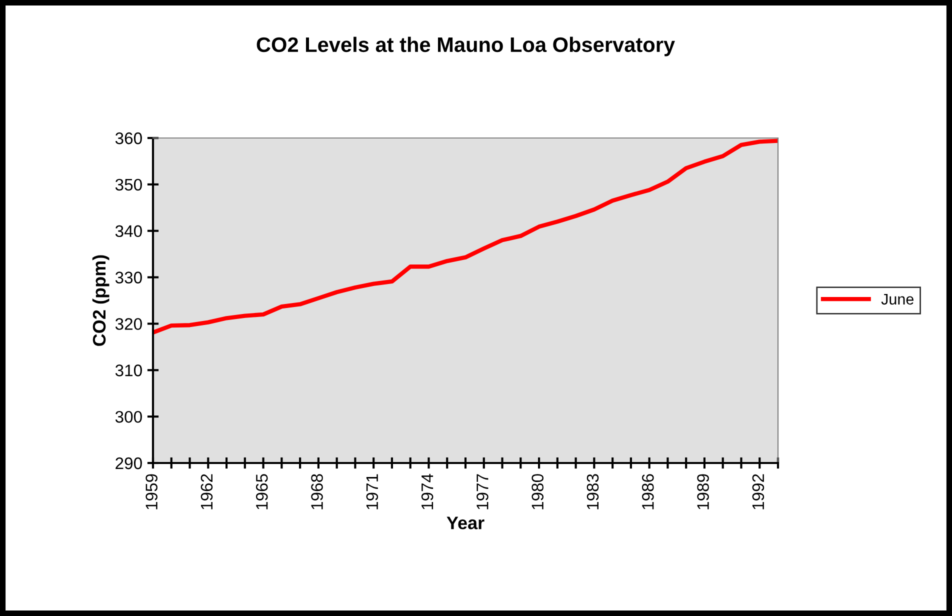 The width and height of the screenshot is (952, 616). Describe the element at coordinates (128, 184) in the screenshot. I see `y-tick-label: 350` at that location.